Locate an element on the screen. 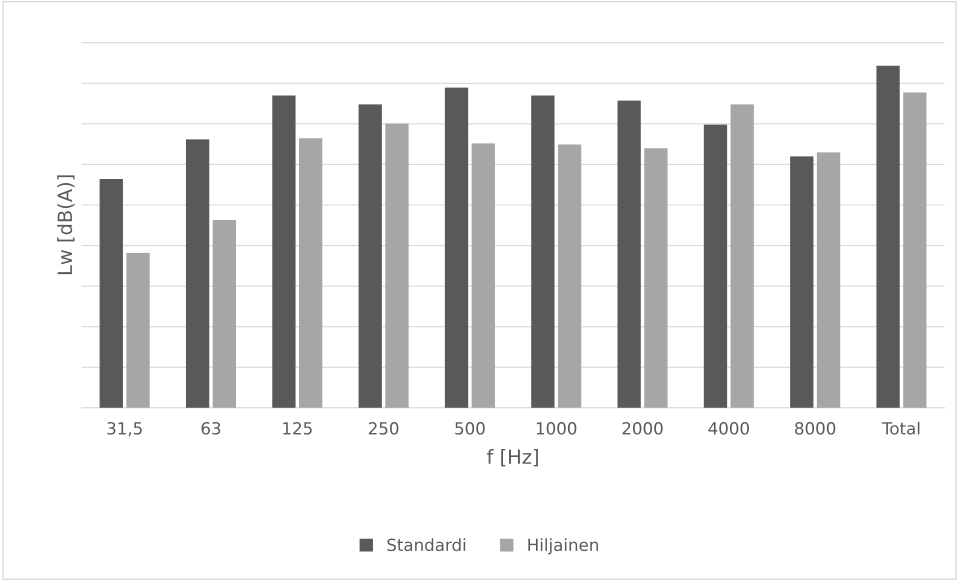 Image resolution: width=959 pixels, height=581 pixels. x-tick-label: 1000 is located at coordinates (556, 428).